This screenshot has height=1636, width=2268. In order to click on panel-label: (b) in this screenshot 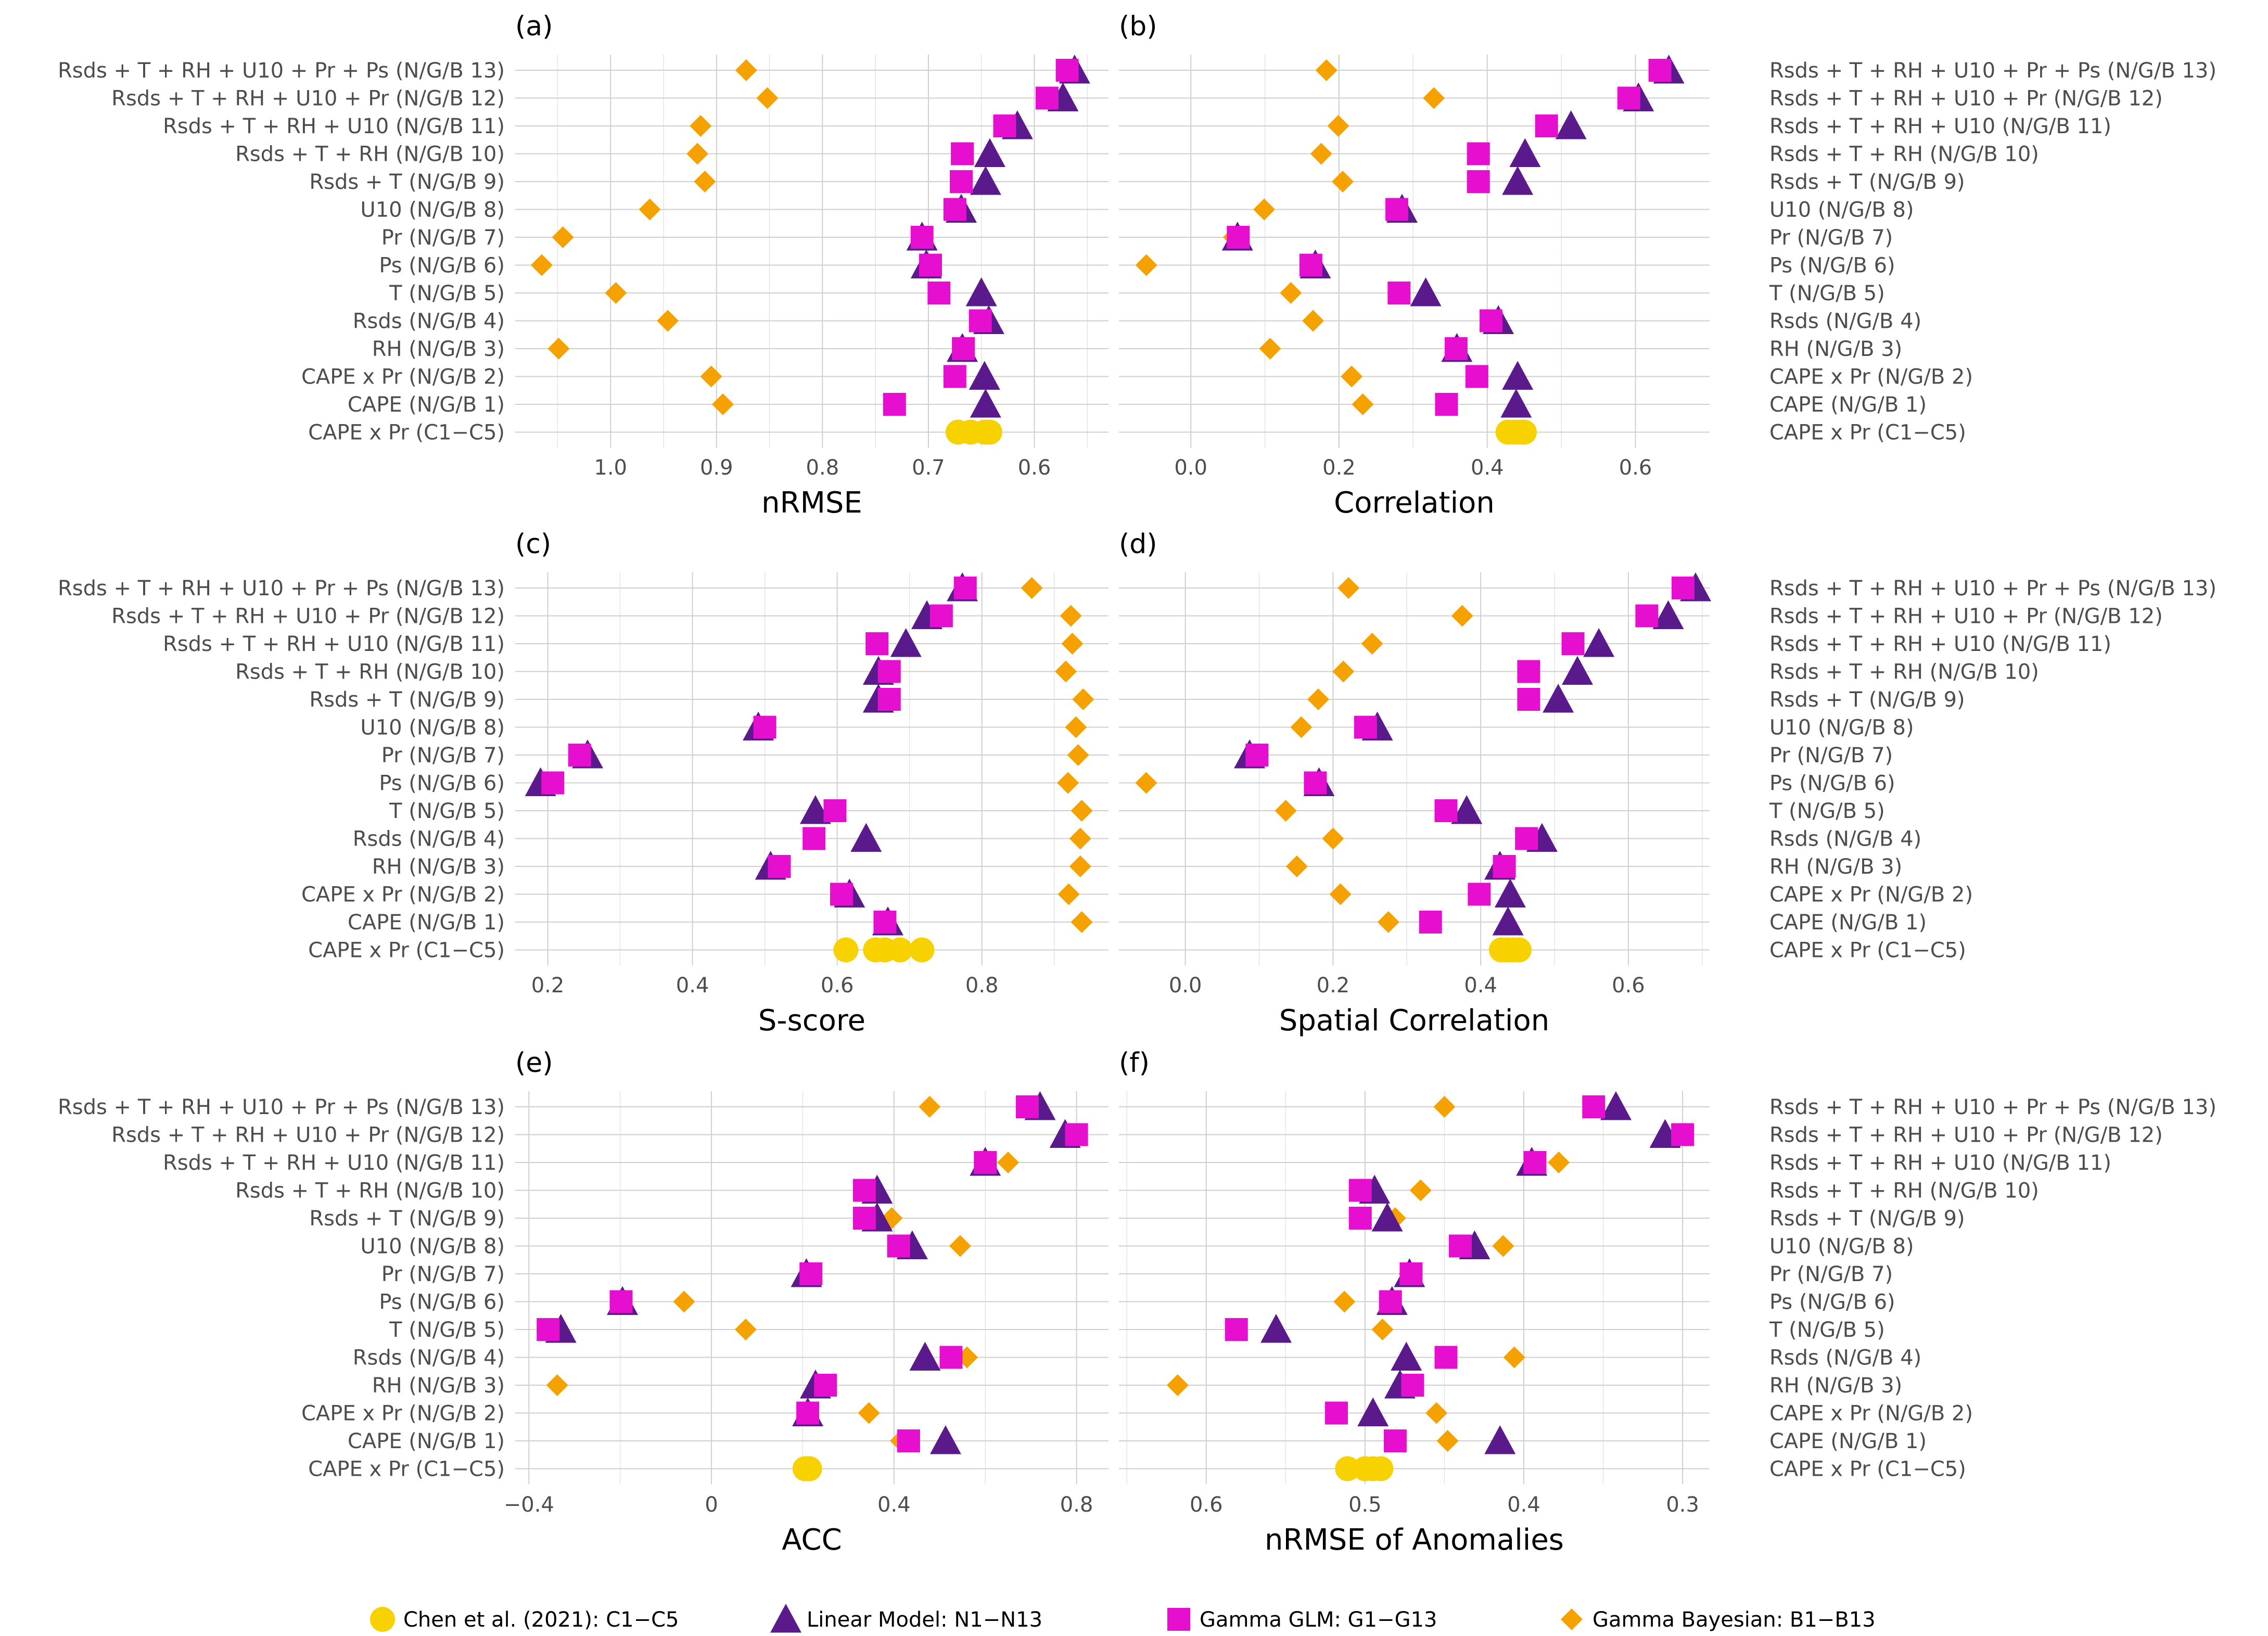, I will do `click(1138, 26)`.